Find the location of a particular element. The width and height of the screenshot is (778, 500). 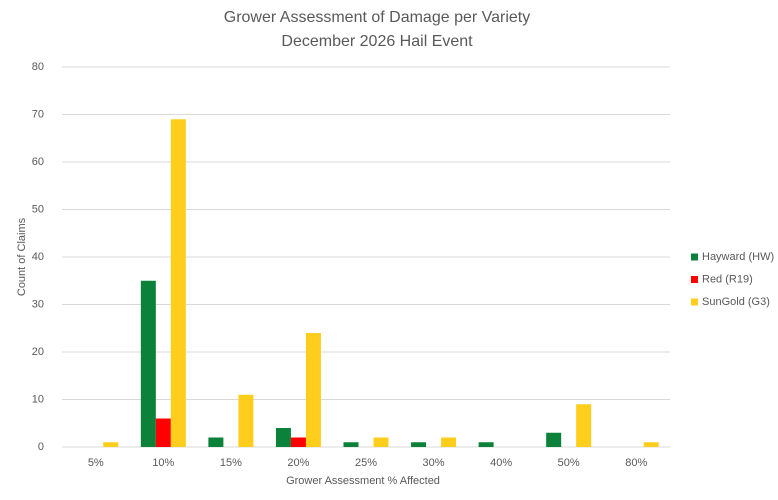

chart-title: Grower Assessment of Damage per Variety is located at coordinates (377, 17).